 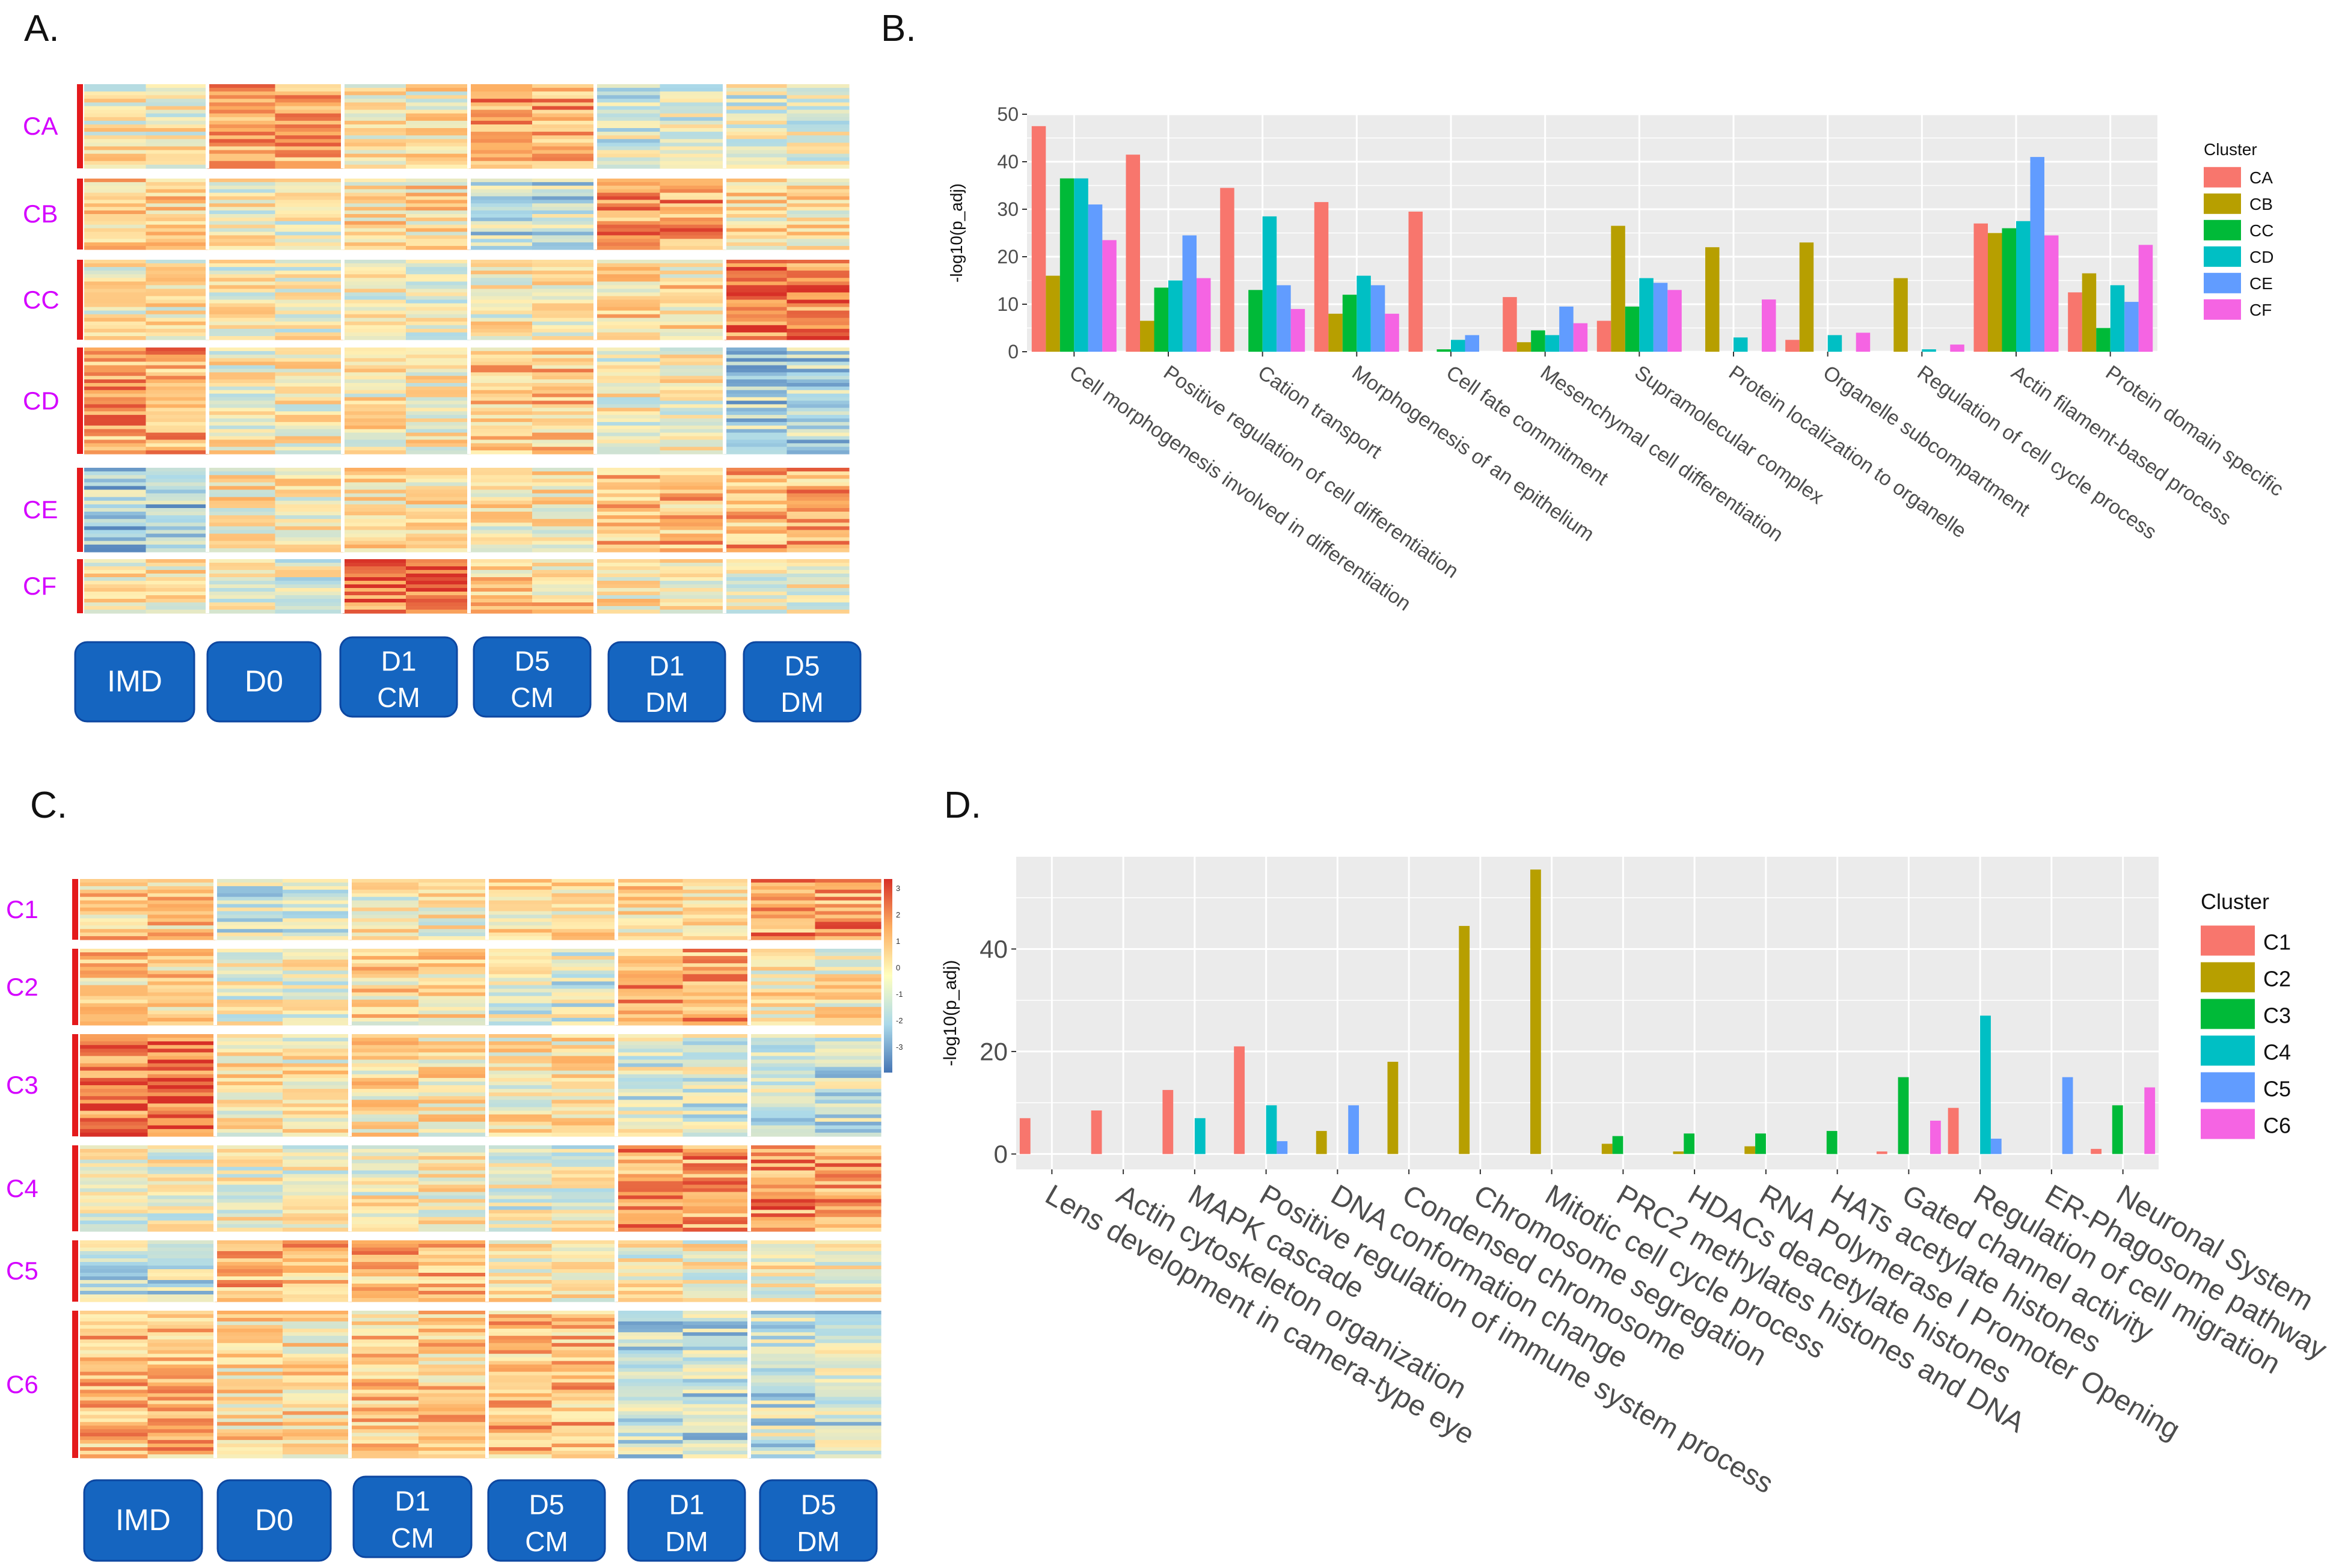 I want to click on legend-title: Cluster, so click(x=2230, y=149).